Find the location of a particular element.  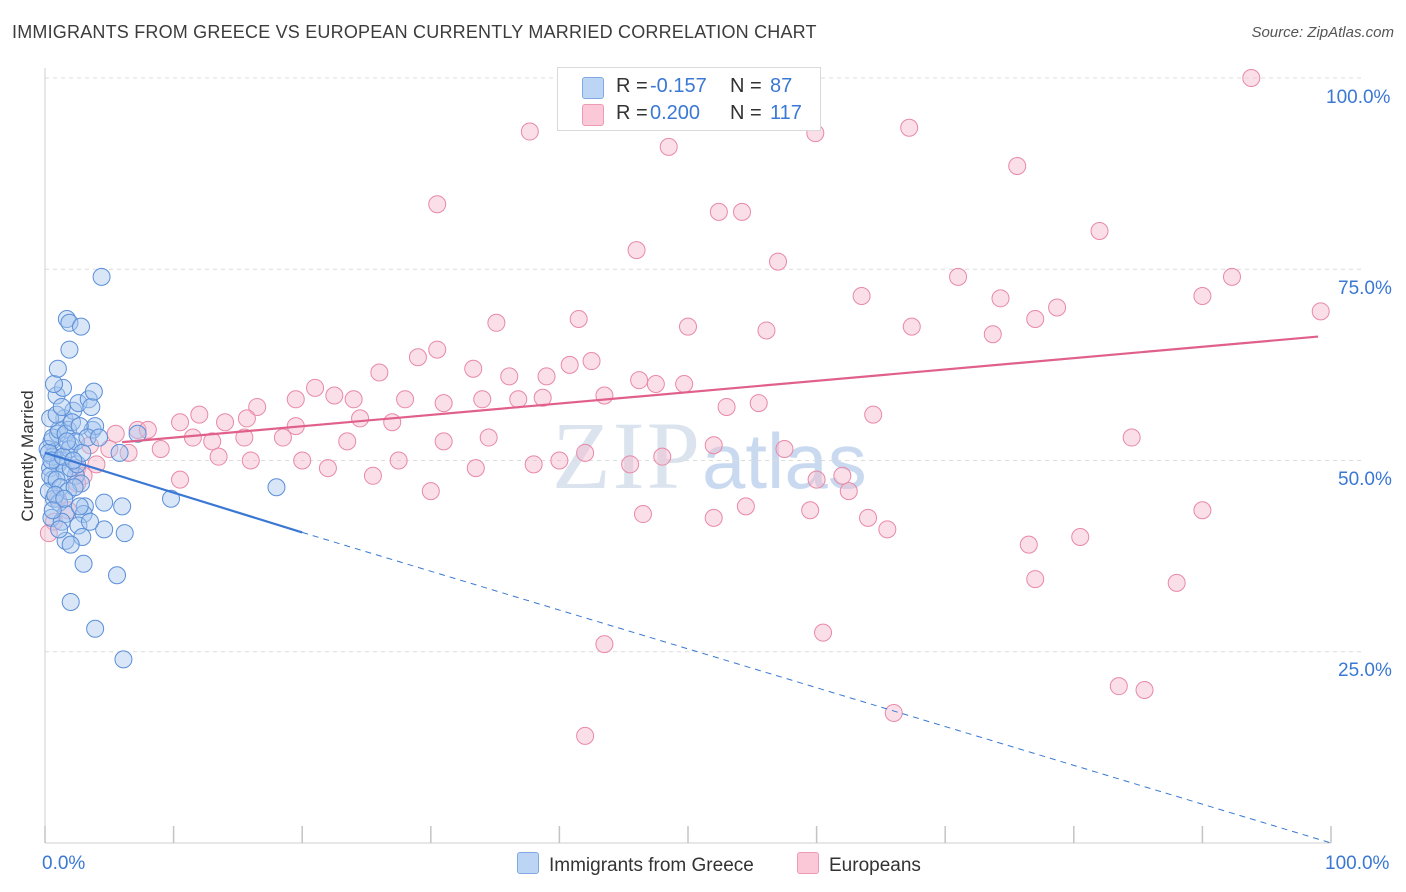

legend-item-europeans: Europeans is located at coordinates (859, 864).